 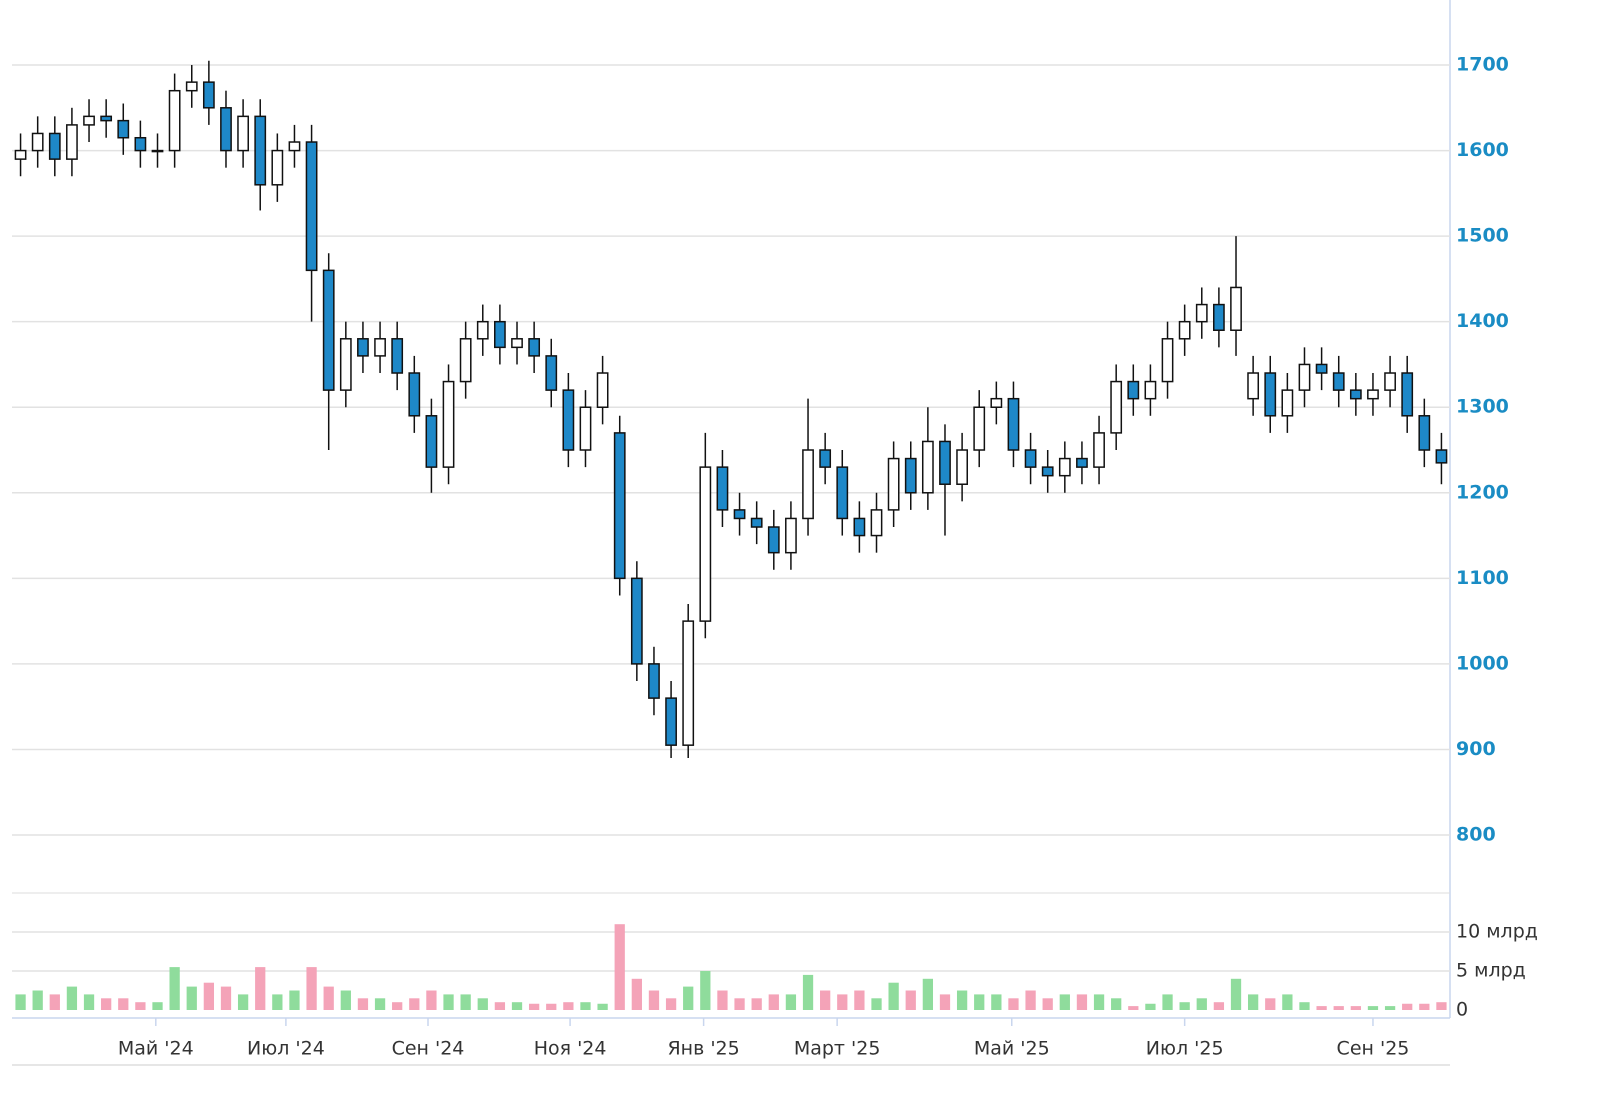 I want to click on y-tick-label: 1700, so click(x=1482, y=65).